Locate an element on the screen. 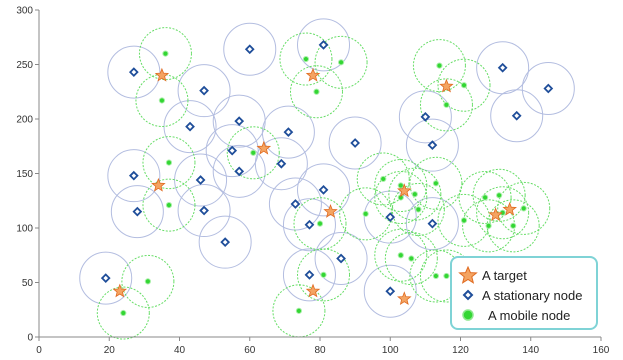 This screenshot has width=623, height=360. dot-icon is located at coordinates (468, 315).